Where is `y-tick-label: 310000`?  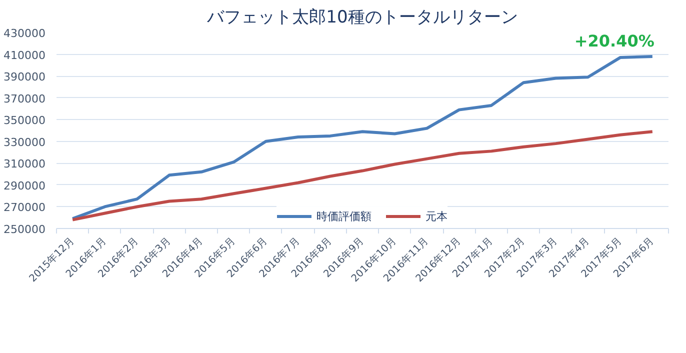
y-tick-label: 310000 is located at coordinates (25, 164).